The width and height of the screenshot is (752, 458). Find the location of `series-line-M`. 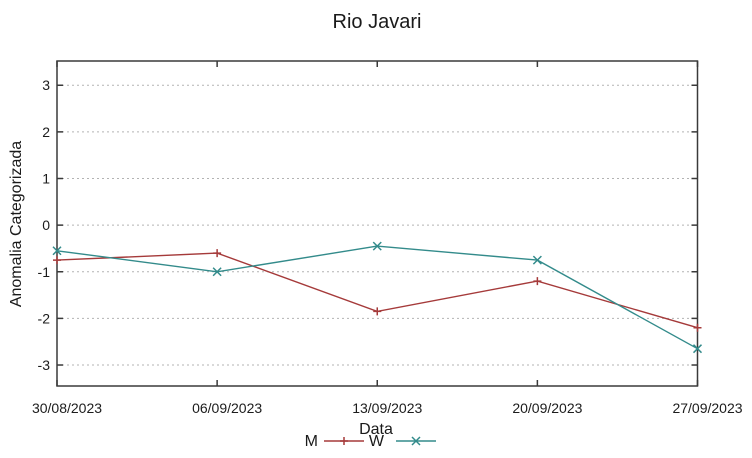

series-line-M is located at coordinates (377, 290).